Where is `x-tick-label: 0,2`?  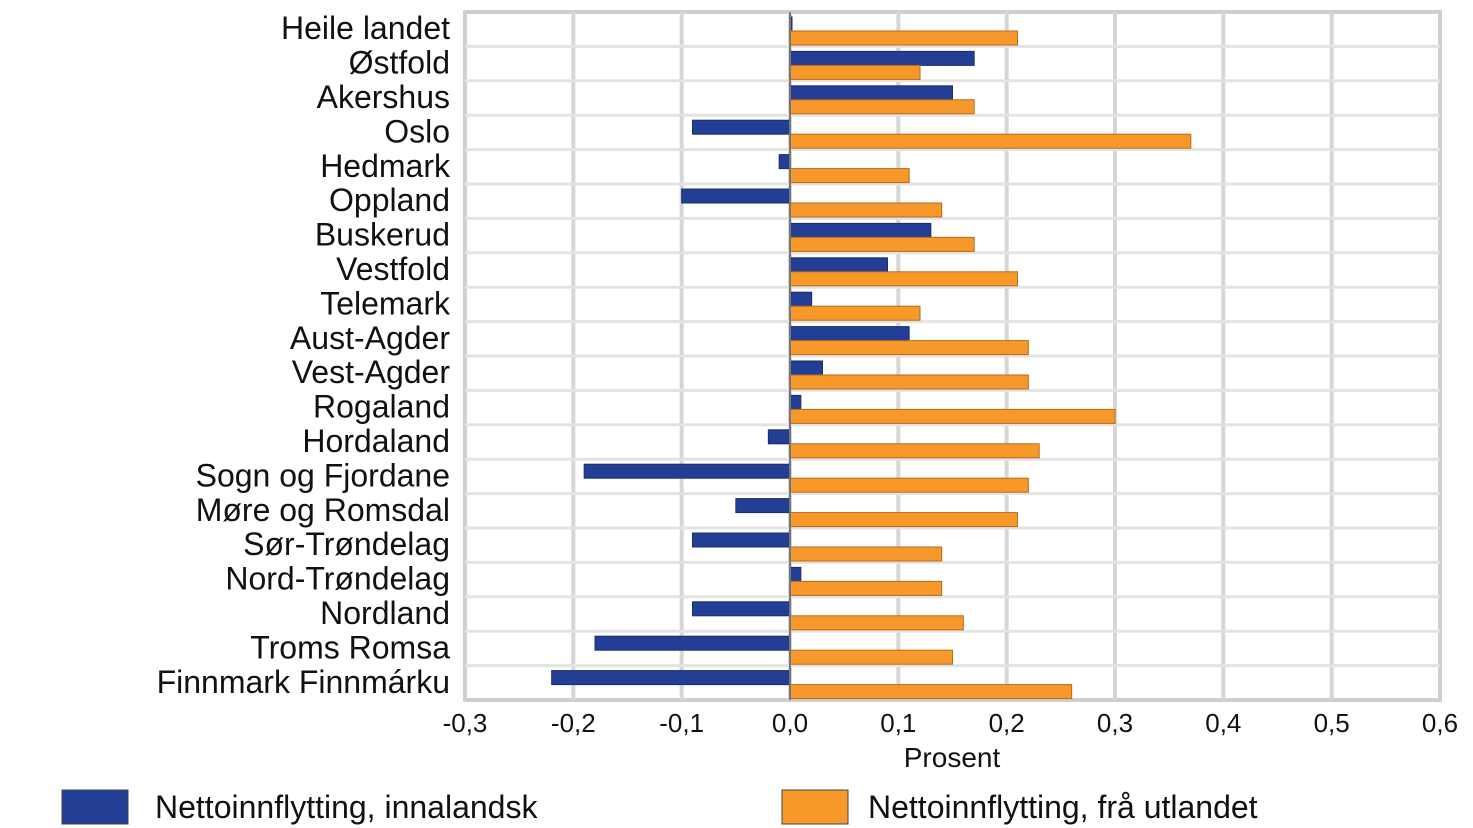 x-tick-label: 0,2 is located at coordinates (1007, 723).